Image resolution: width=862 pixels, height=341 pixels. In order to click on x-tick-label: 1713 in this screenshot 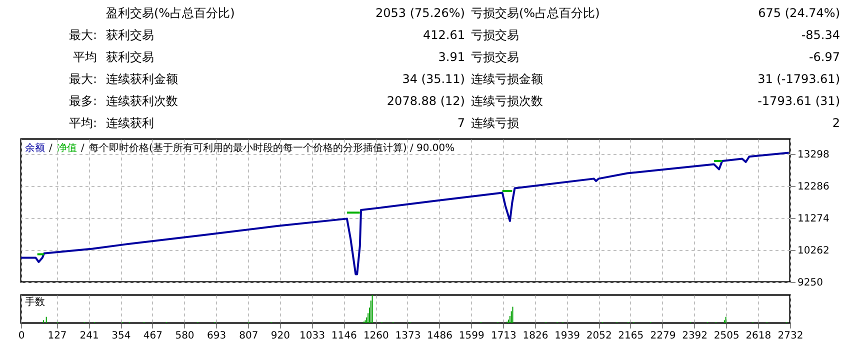, I will do `click(503, 335)`.